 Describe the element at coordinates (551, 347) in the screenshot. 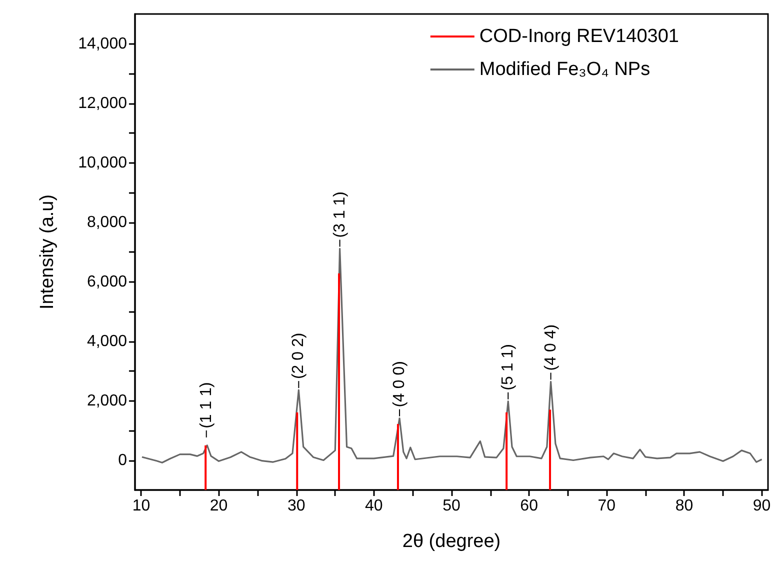

I see `annotation: (4 0 4)` at that location.